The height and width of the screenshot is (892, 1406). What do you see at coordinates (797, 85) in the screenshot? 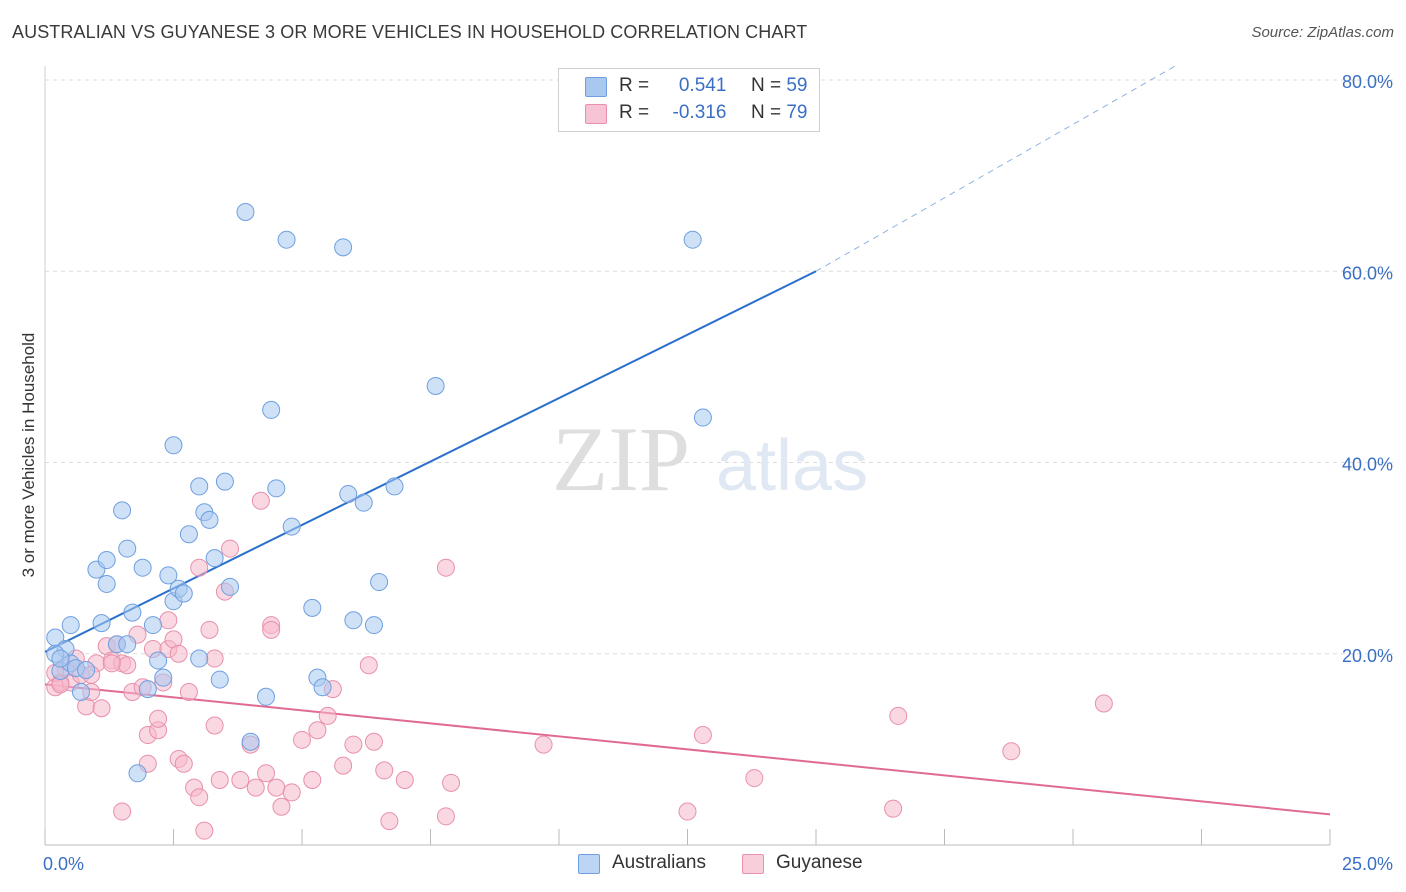
I see `legend-n-value: 59` at bounding box center [797, 85].